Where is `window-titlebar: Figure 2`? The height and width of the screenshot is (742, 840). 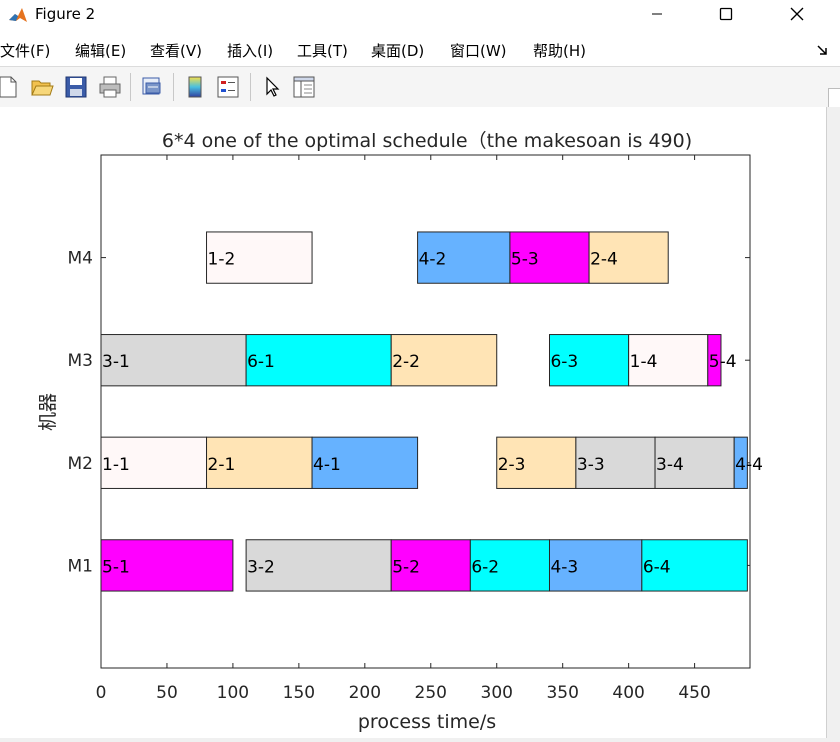 window-titlebar: Figure 2 is located at coordinates (420, 16).